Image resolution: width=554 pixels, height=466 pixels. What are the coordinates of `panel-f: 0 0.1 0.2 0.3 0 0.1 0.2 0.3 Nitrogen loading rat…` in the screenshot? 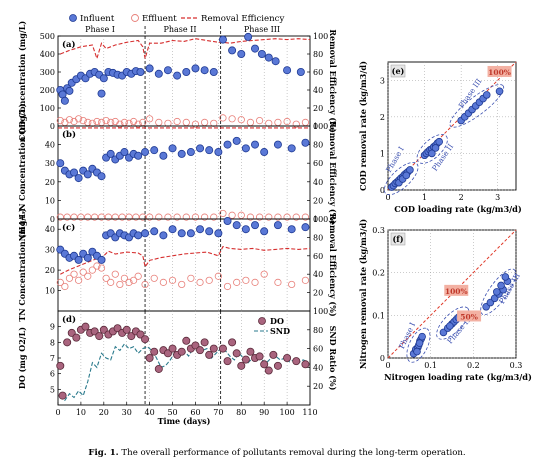 It's located at (445, 300).